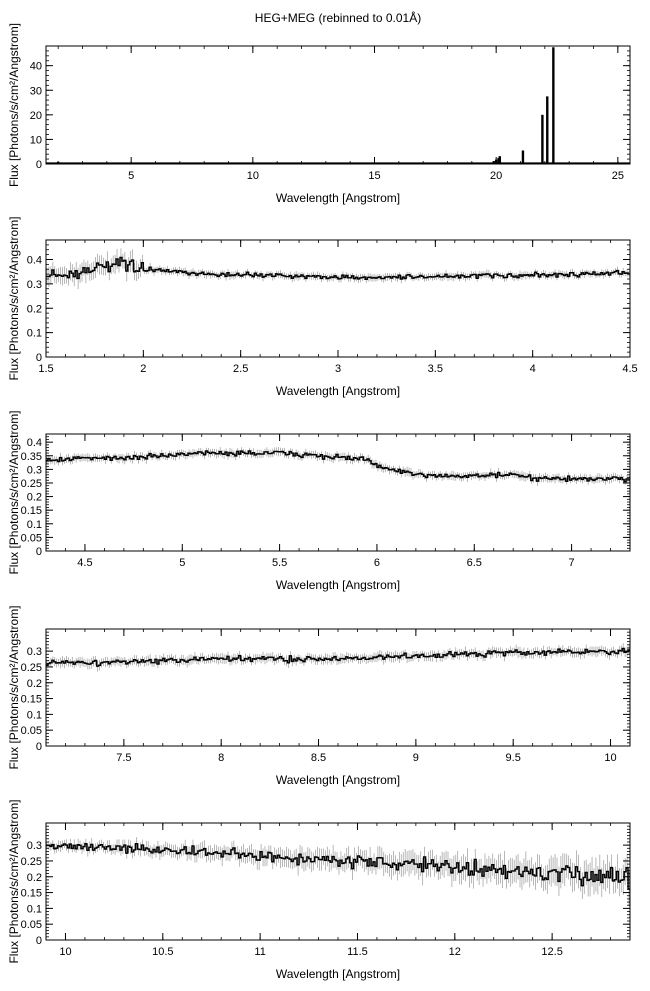 This screenshot has height=991, width=650. Describe the element at coordinates (123, 758) in the screenshot. I see `x-tick-label: 7.5` at that location.